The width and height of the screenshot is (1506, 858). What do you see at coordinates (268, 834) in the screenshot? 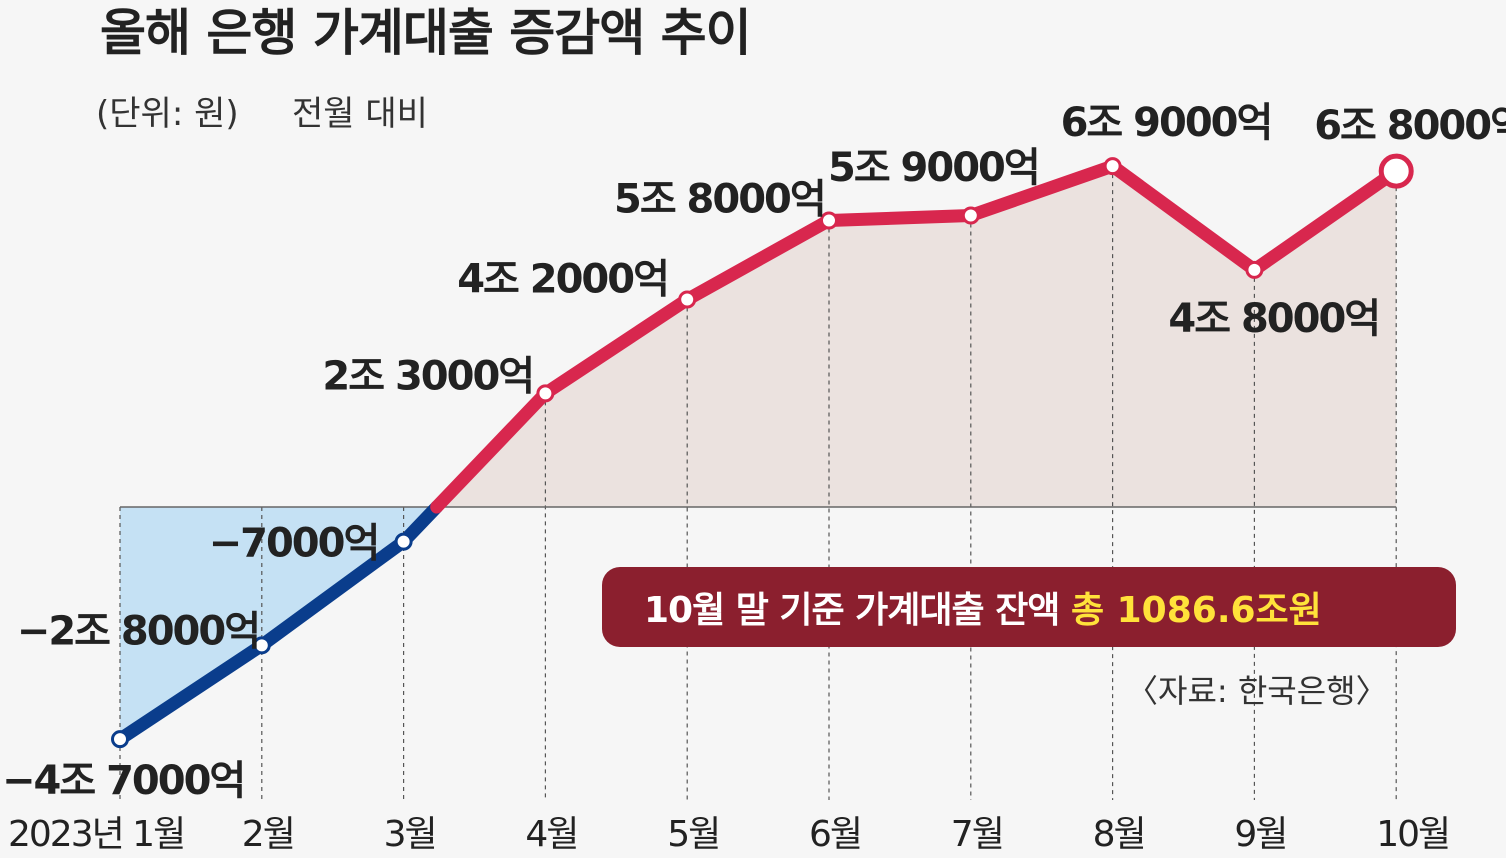
I see `x-tick-label: 2월` at bounding box center [268, 834].